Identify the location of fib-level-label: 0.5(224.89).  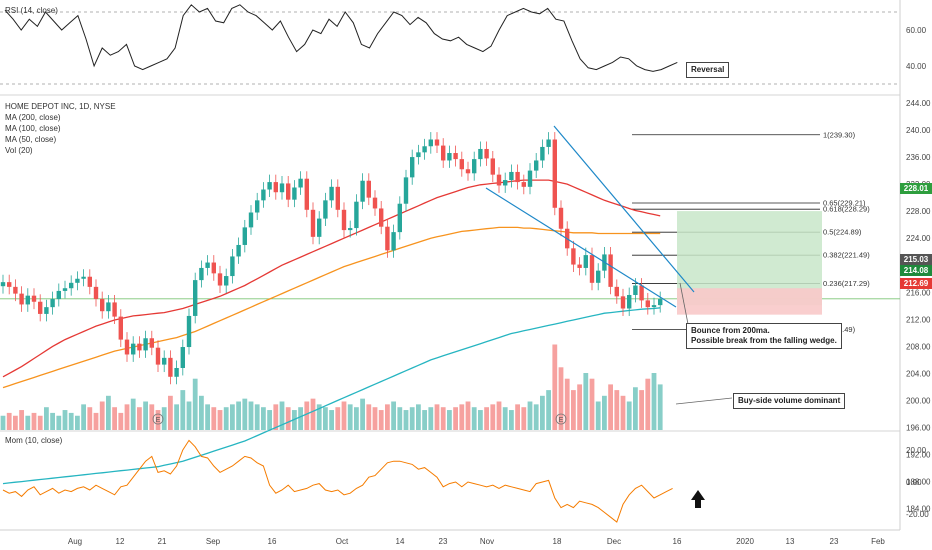
(842, 232).